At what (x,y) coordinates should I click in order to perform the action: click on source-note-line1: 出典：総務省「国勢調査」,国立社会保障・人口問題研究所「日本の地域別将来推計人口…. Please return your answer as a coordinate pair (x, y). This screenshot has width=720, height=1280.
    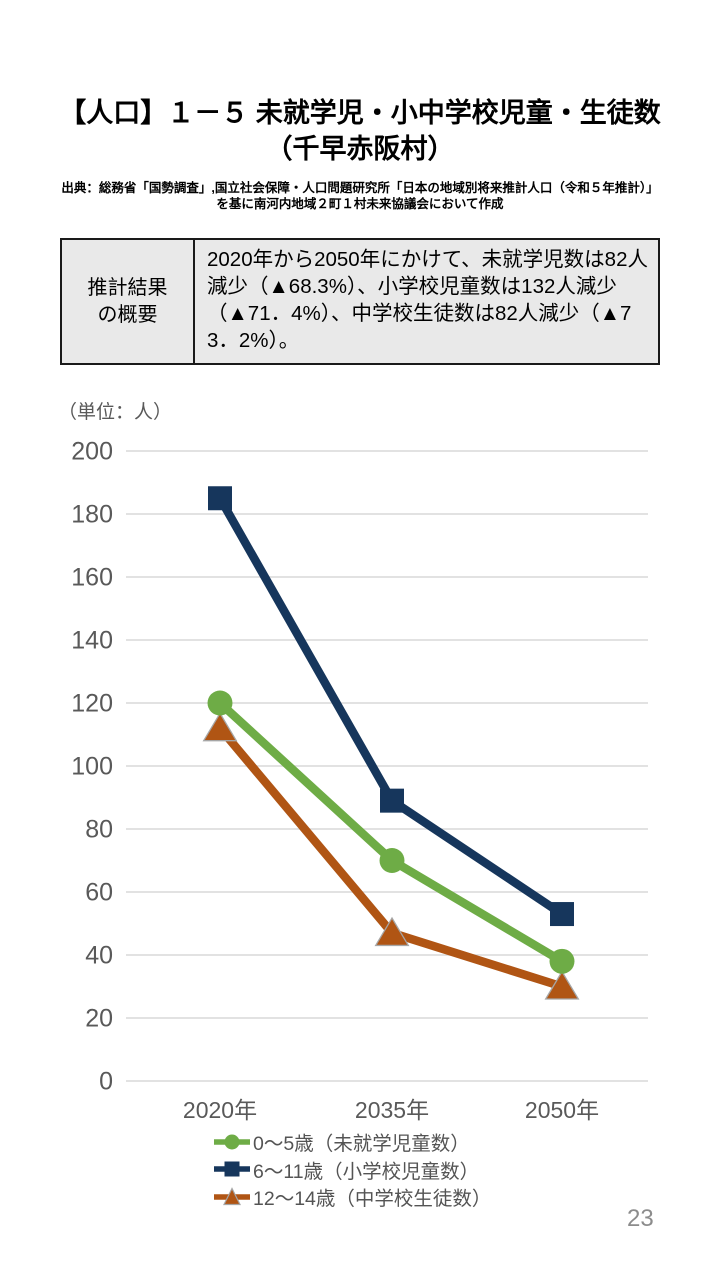
    Looking at the image, I should click on (360, 188).